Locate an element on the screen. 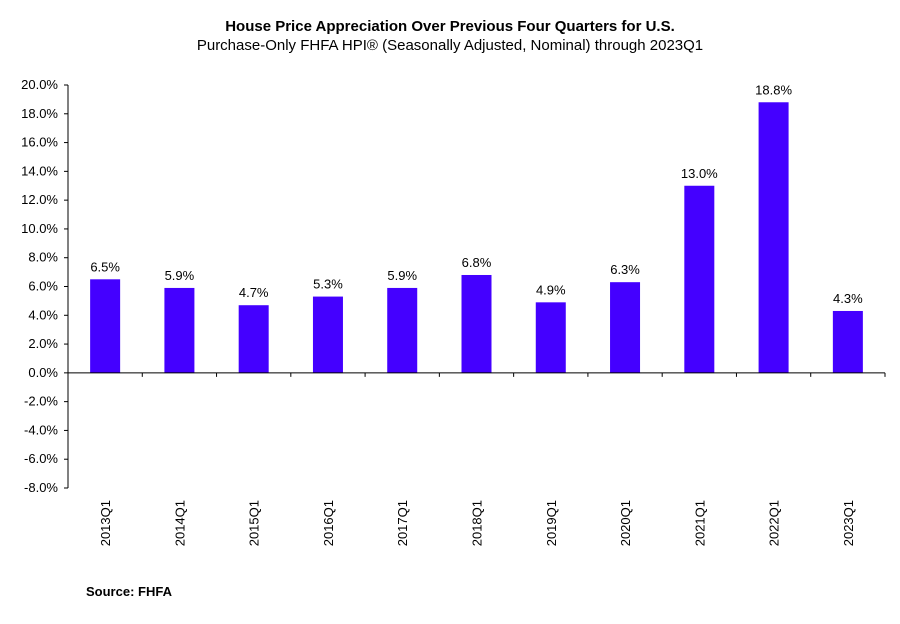  y-tick-label: 18.0% is located at coordinates (39, 113).